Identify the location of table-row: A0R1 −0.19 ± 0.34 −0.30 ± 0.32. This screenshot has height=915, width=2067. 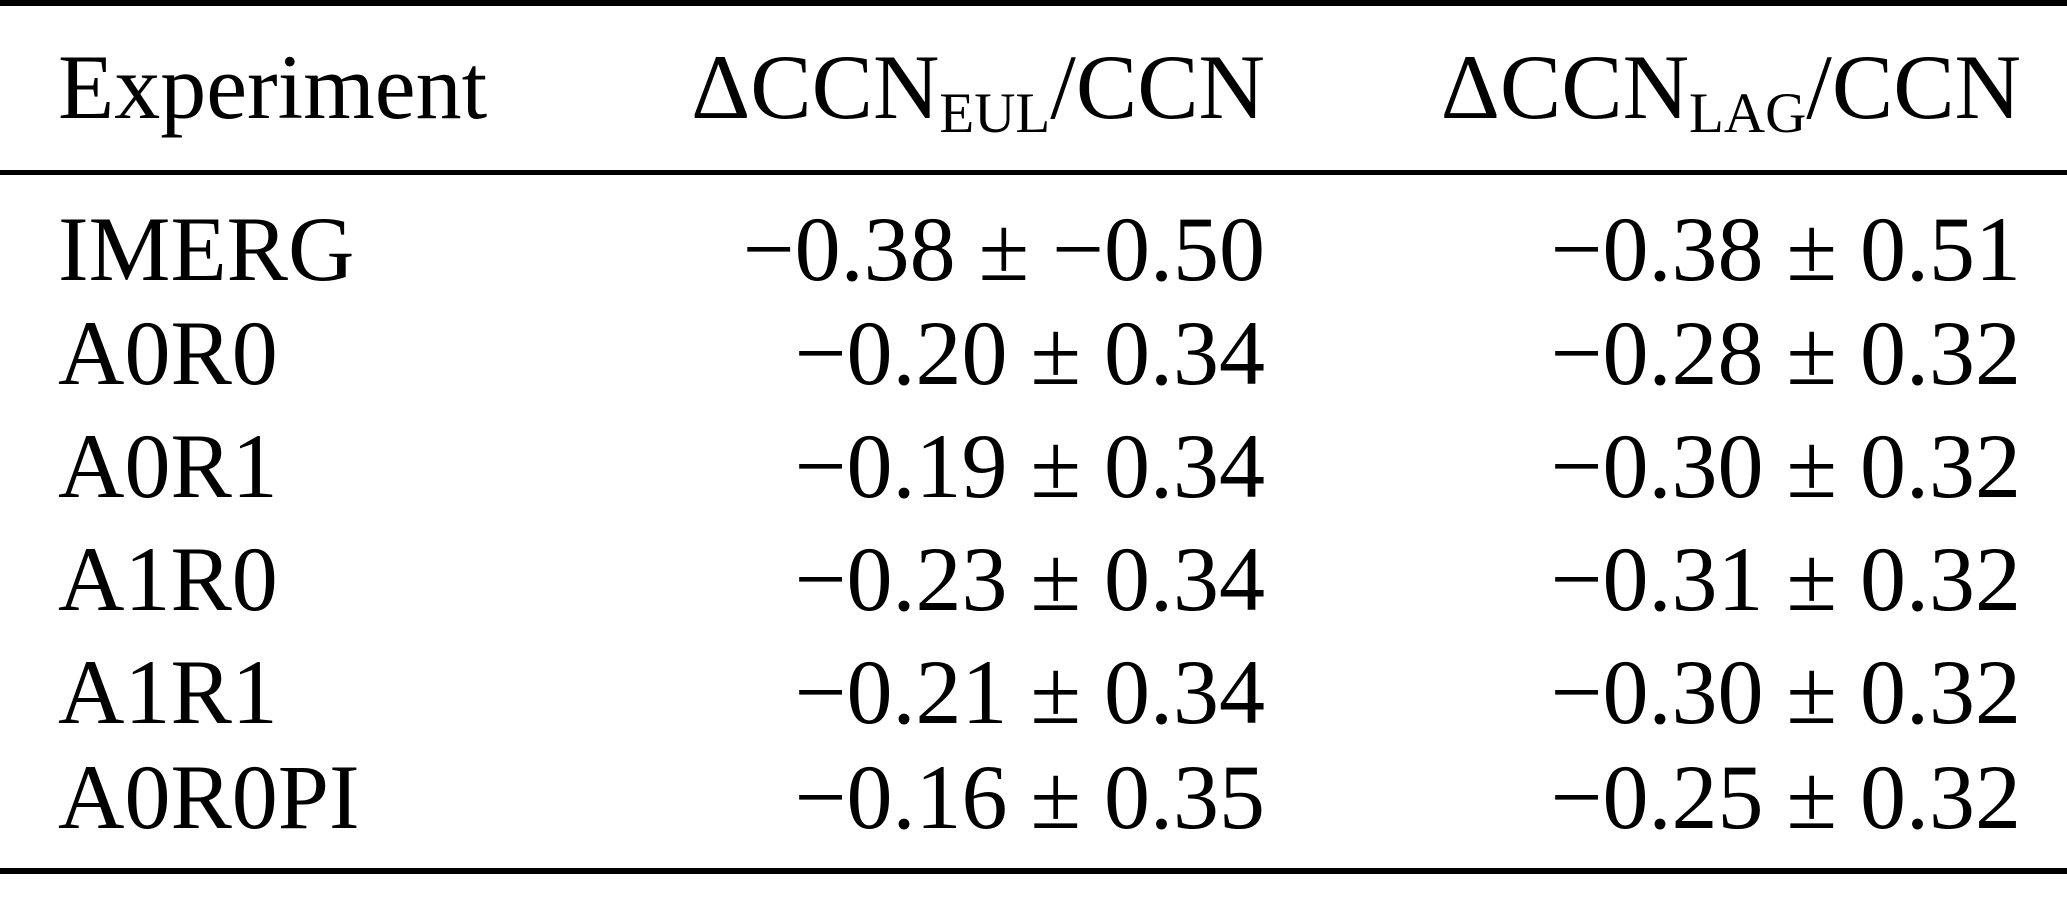
(1033, 466).